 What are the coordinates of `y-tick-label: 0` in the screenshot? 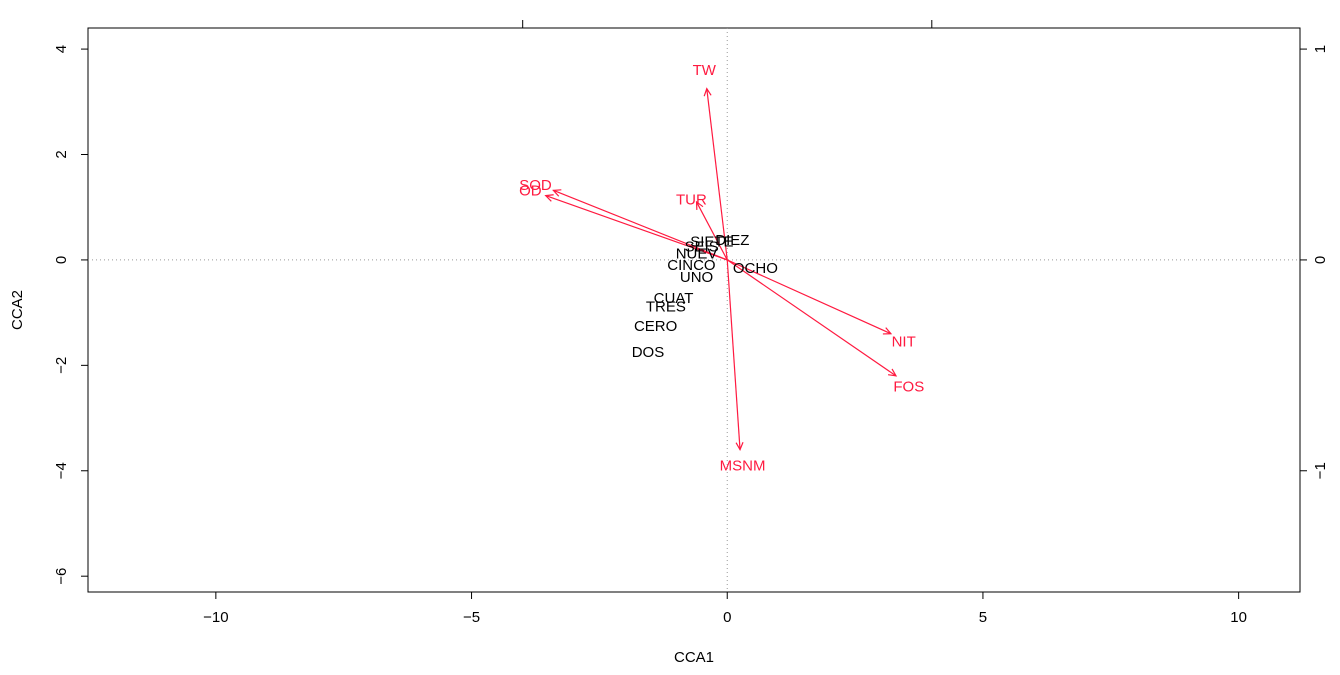 It's located at (61, 260).